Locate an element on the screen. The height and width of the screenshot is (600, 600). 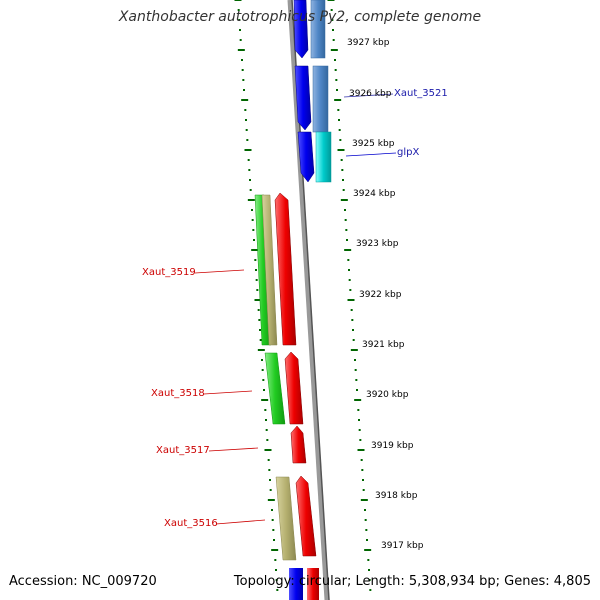
gene-label-xaut-3516: Xaut_3516 is located at coordinates (191, 523).